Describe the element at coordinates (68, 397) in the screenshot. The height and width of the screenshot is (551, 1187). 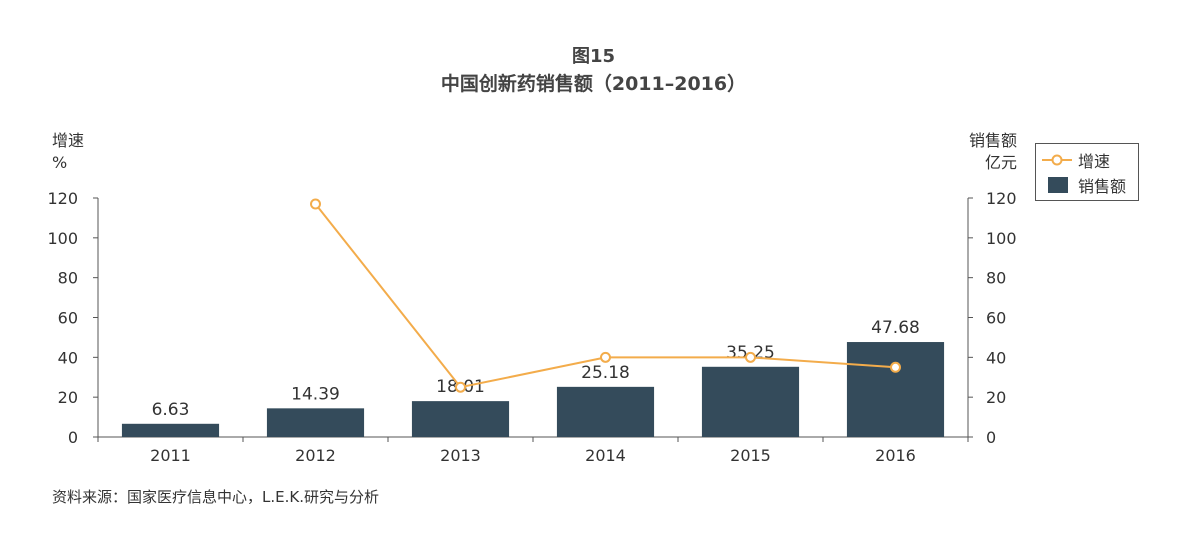
I see `left-tick-label: 20` at that location.